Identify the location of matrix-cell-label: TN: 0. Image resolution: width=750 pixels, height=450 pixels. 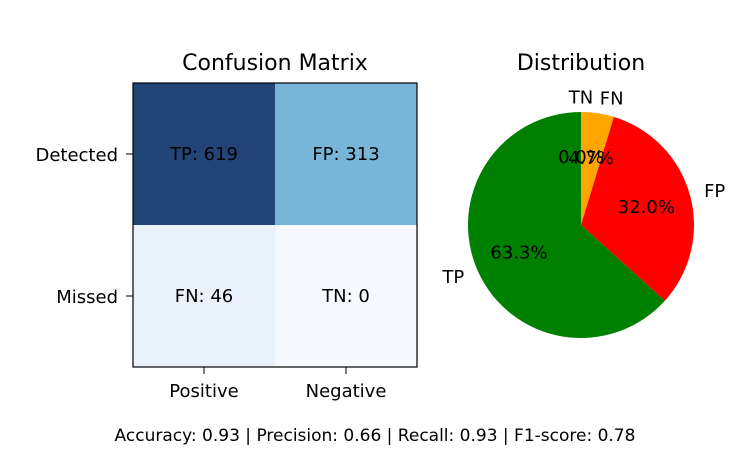
(345, 296).